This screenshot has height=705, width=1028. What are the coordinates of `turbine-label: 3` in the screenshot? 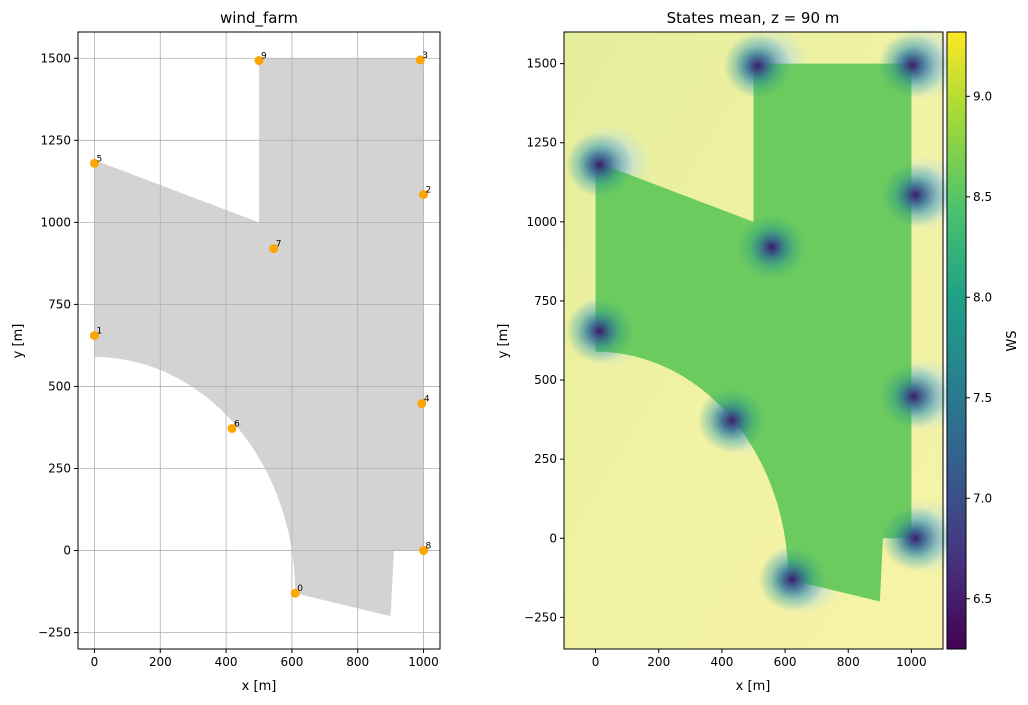 It's located at (425, 56).